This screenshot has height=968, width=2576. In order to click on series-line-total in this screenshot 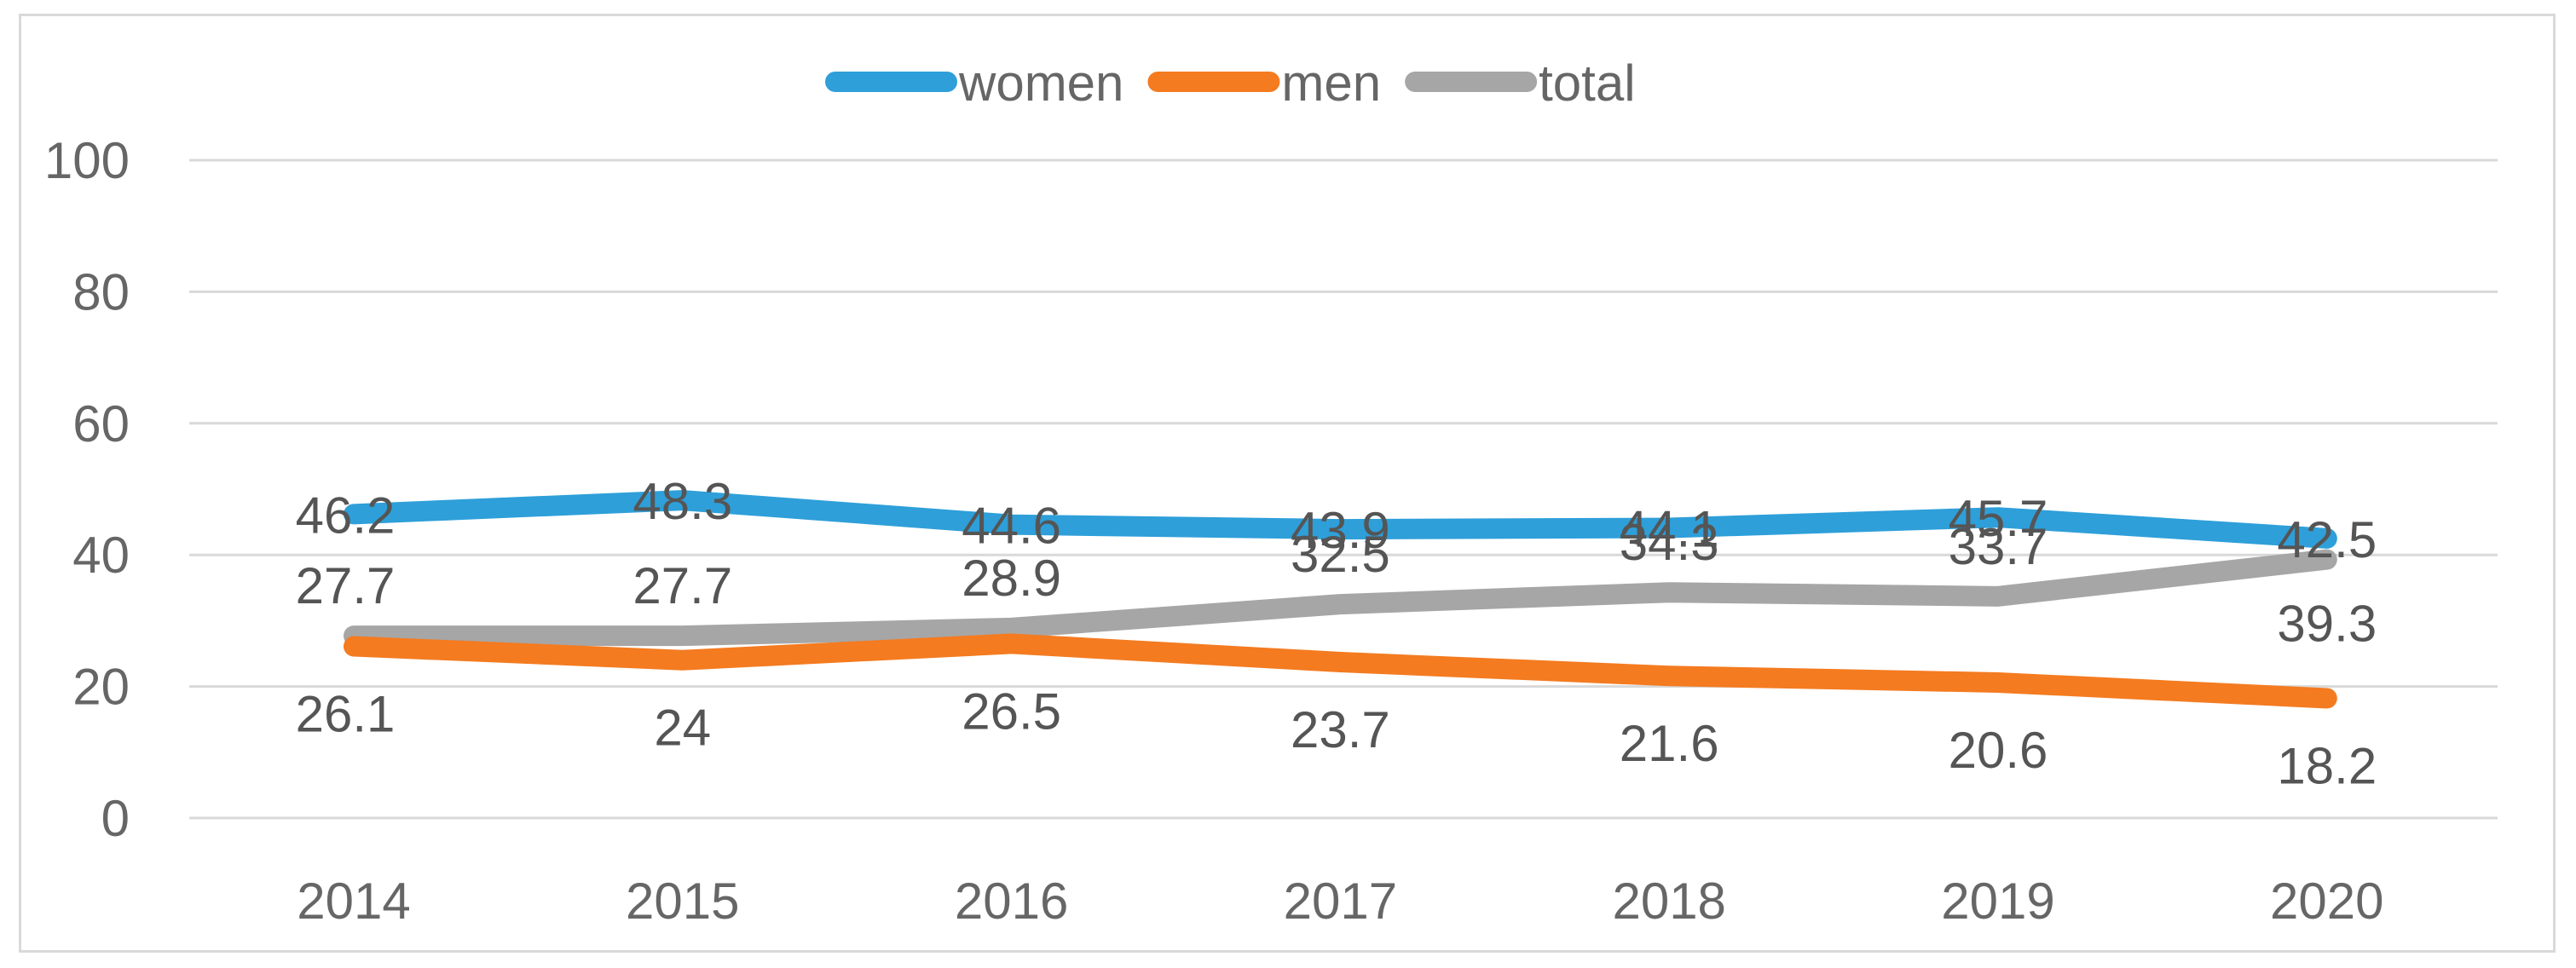, I will do `click(1340, 598)`.